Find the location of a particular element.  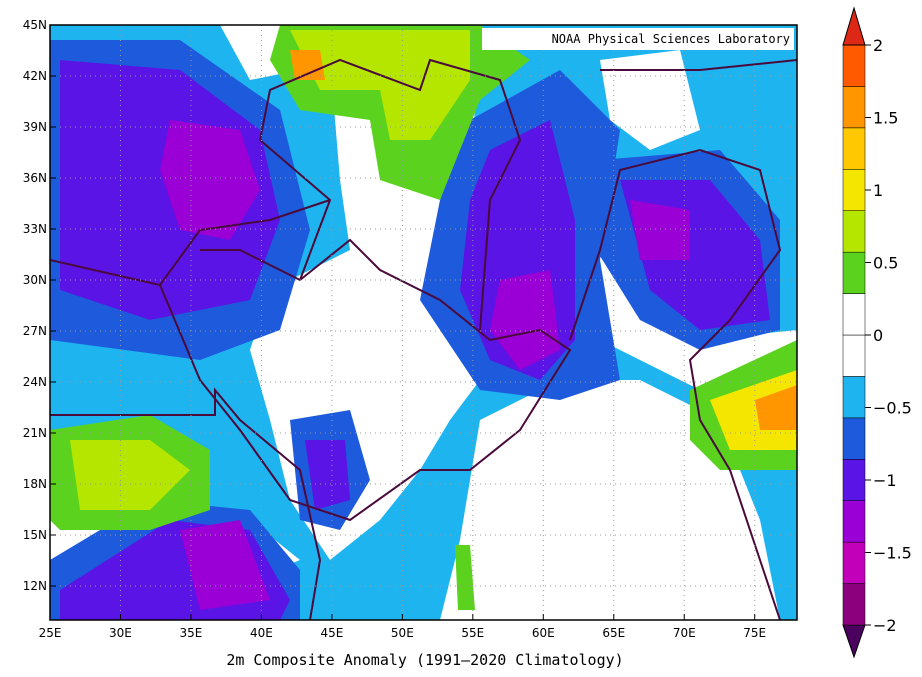

lon-label: 25E is located at coordinates (50, 633).